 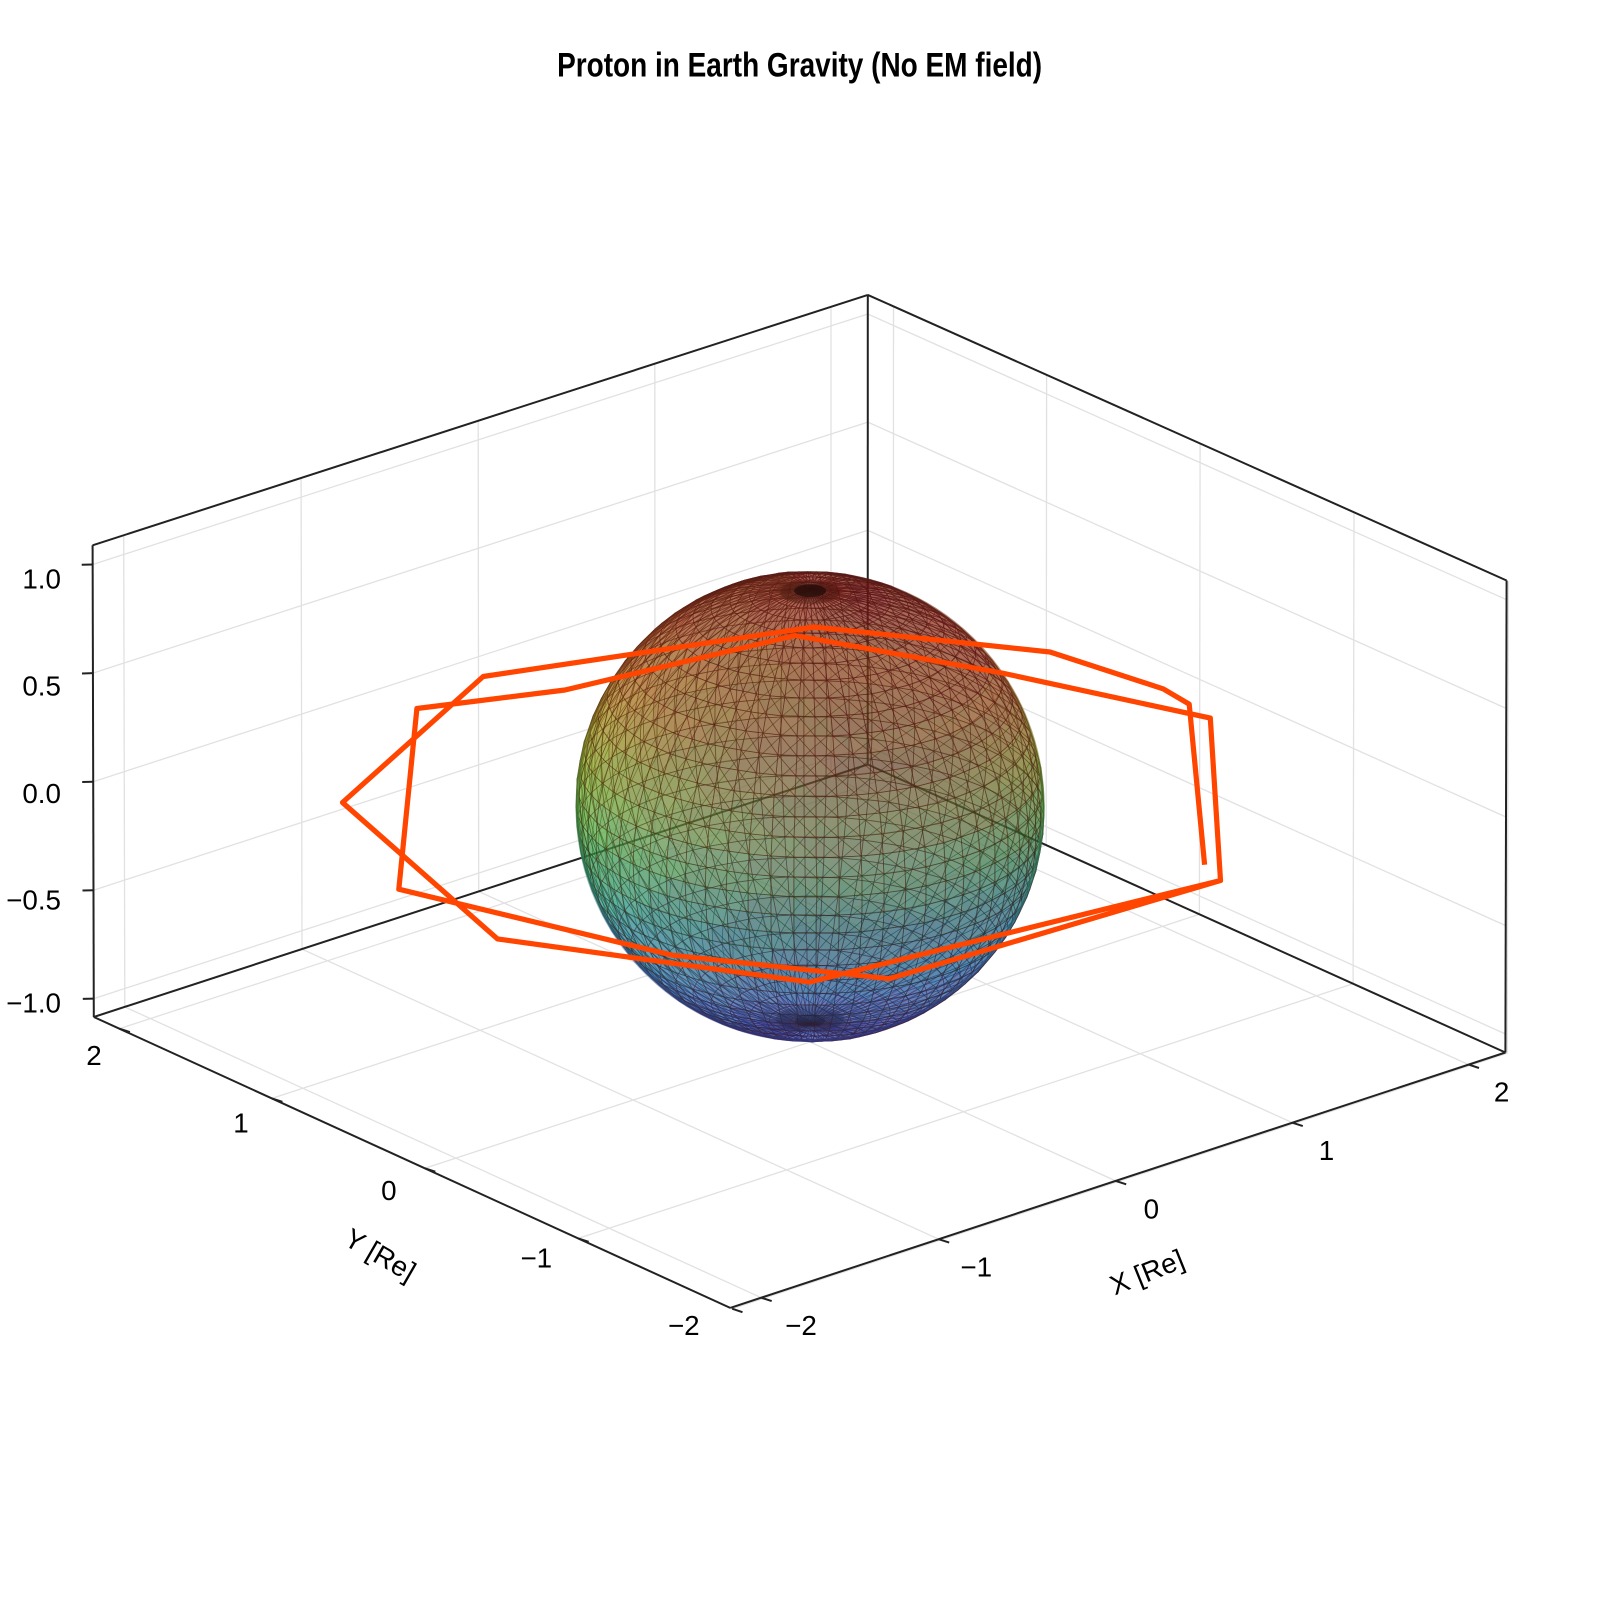 I want to click on svg-text: −1.0, so click(x=33, y=1003).